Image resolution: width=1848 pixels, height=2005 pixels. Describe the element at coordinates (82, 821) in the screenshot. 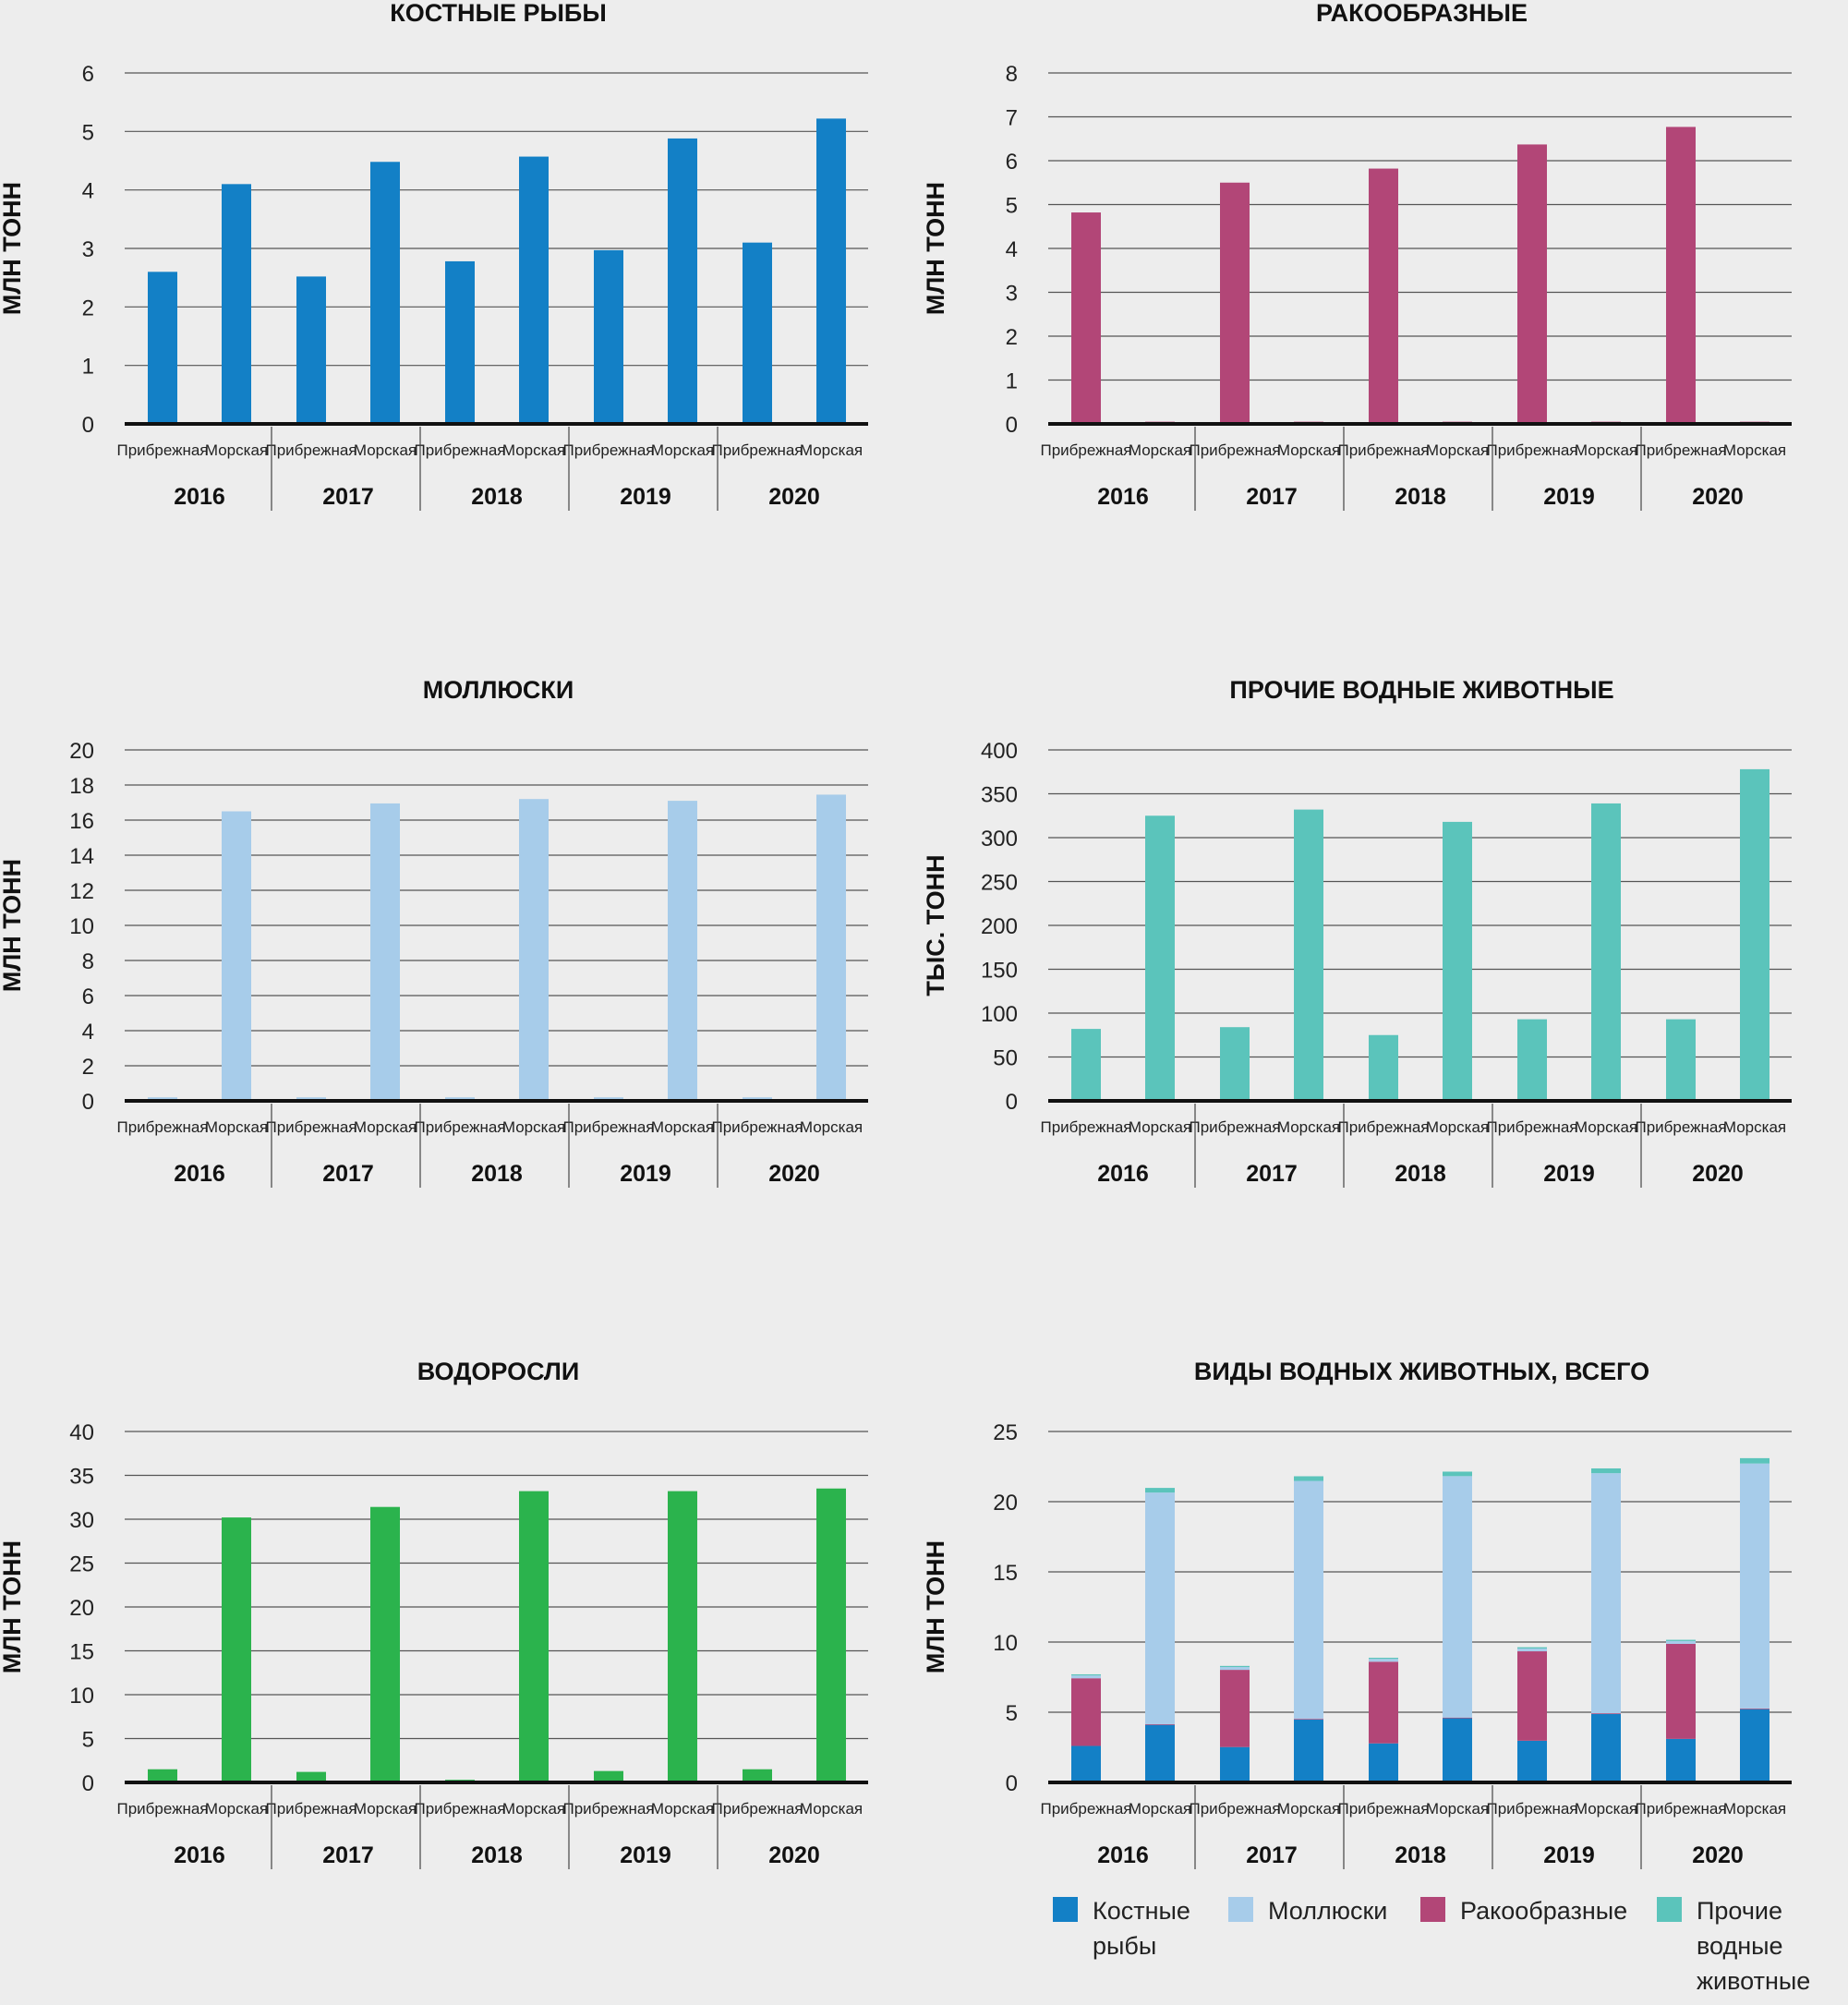

I see `y-tick-label: 16` at that location.